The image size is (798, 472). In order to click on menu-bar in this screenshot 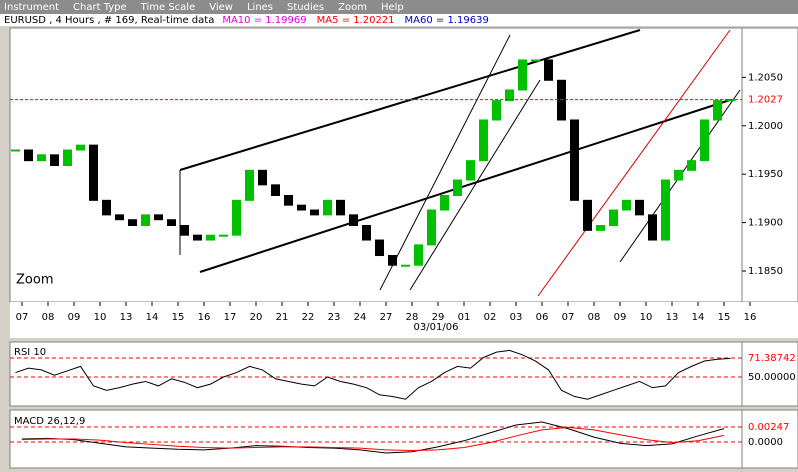, I will do `click(399, 7)`.